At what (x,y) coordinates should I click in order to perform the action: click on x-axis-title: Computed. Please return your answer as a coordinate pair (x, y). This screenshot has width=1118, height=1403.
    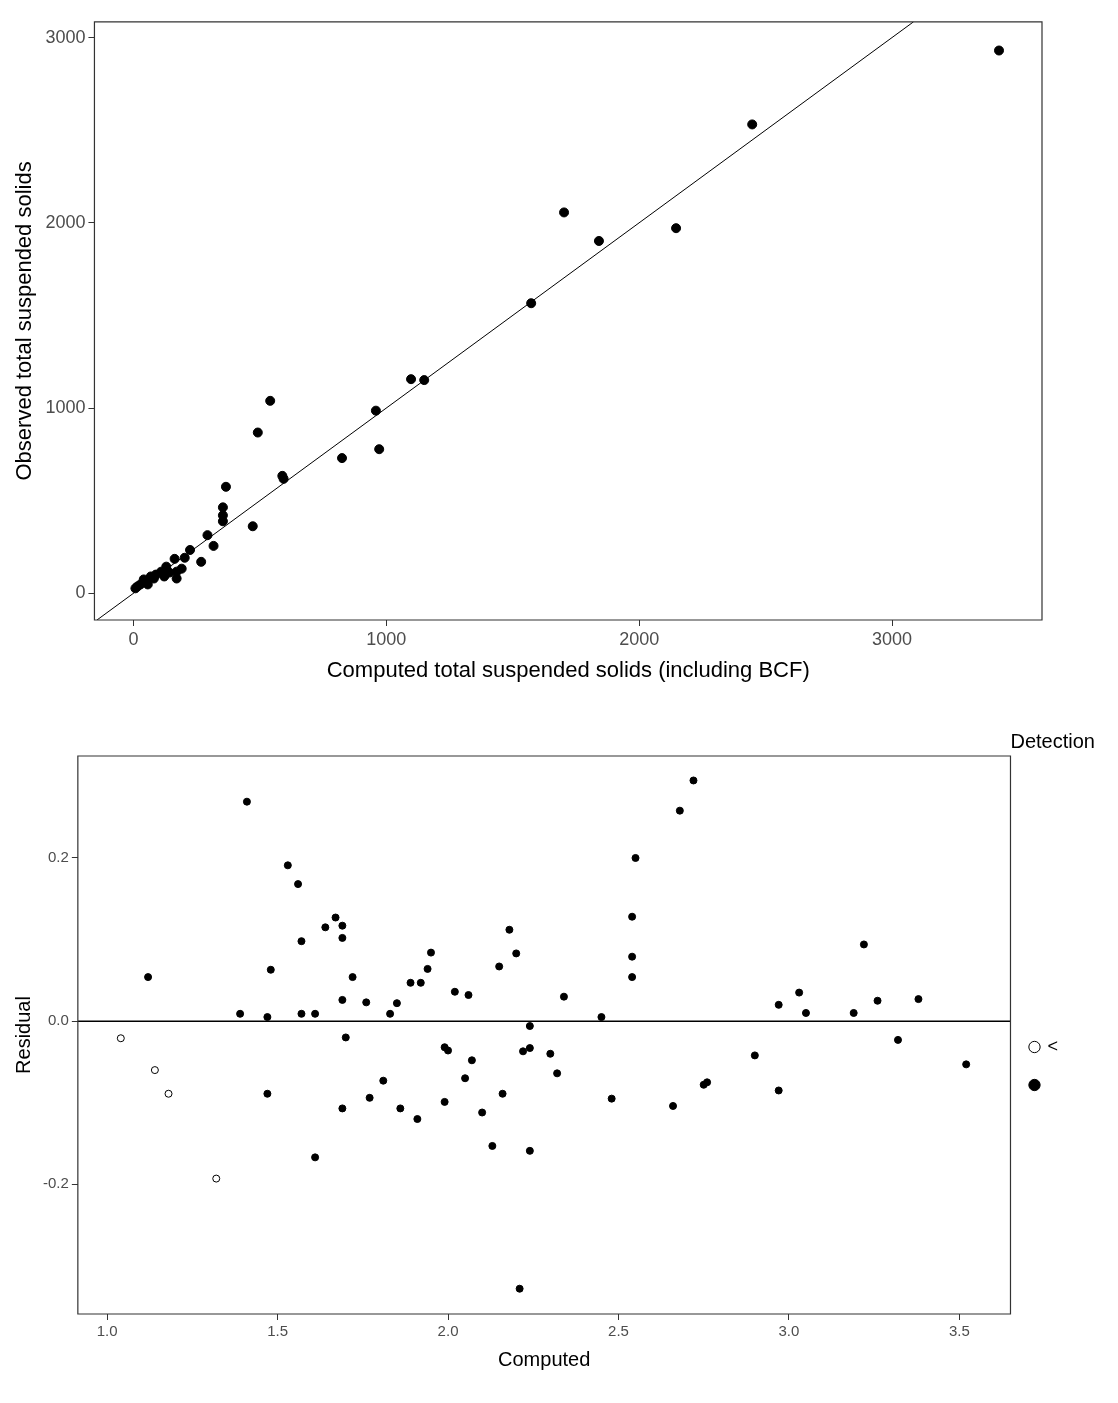
    Looking at the image, I should click on (544, 1358).